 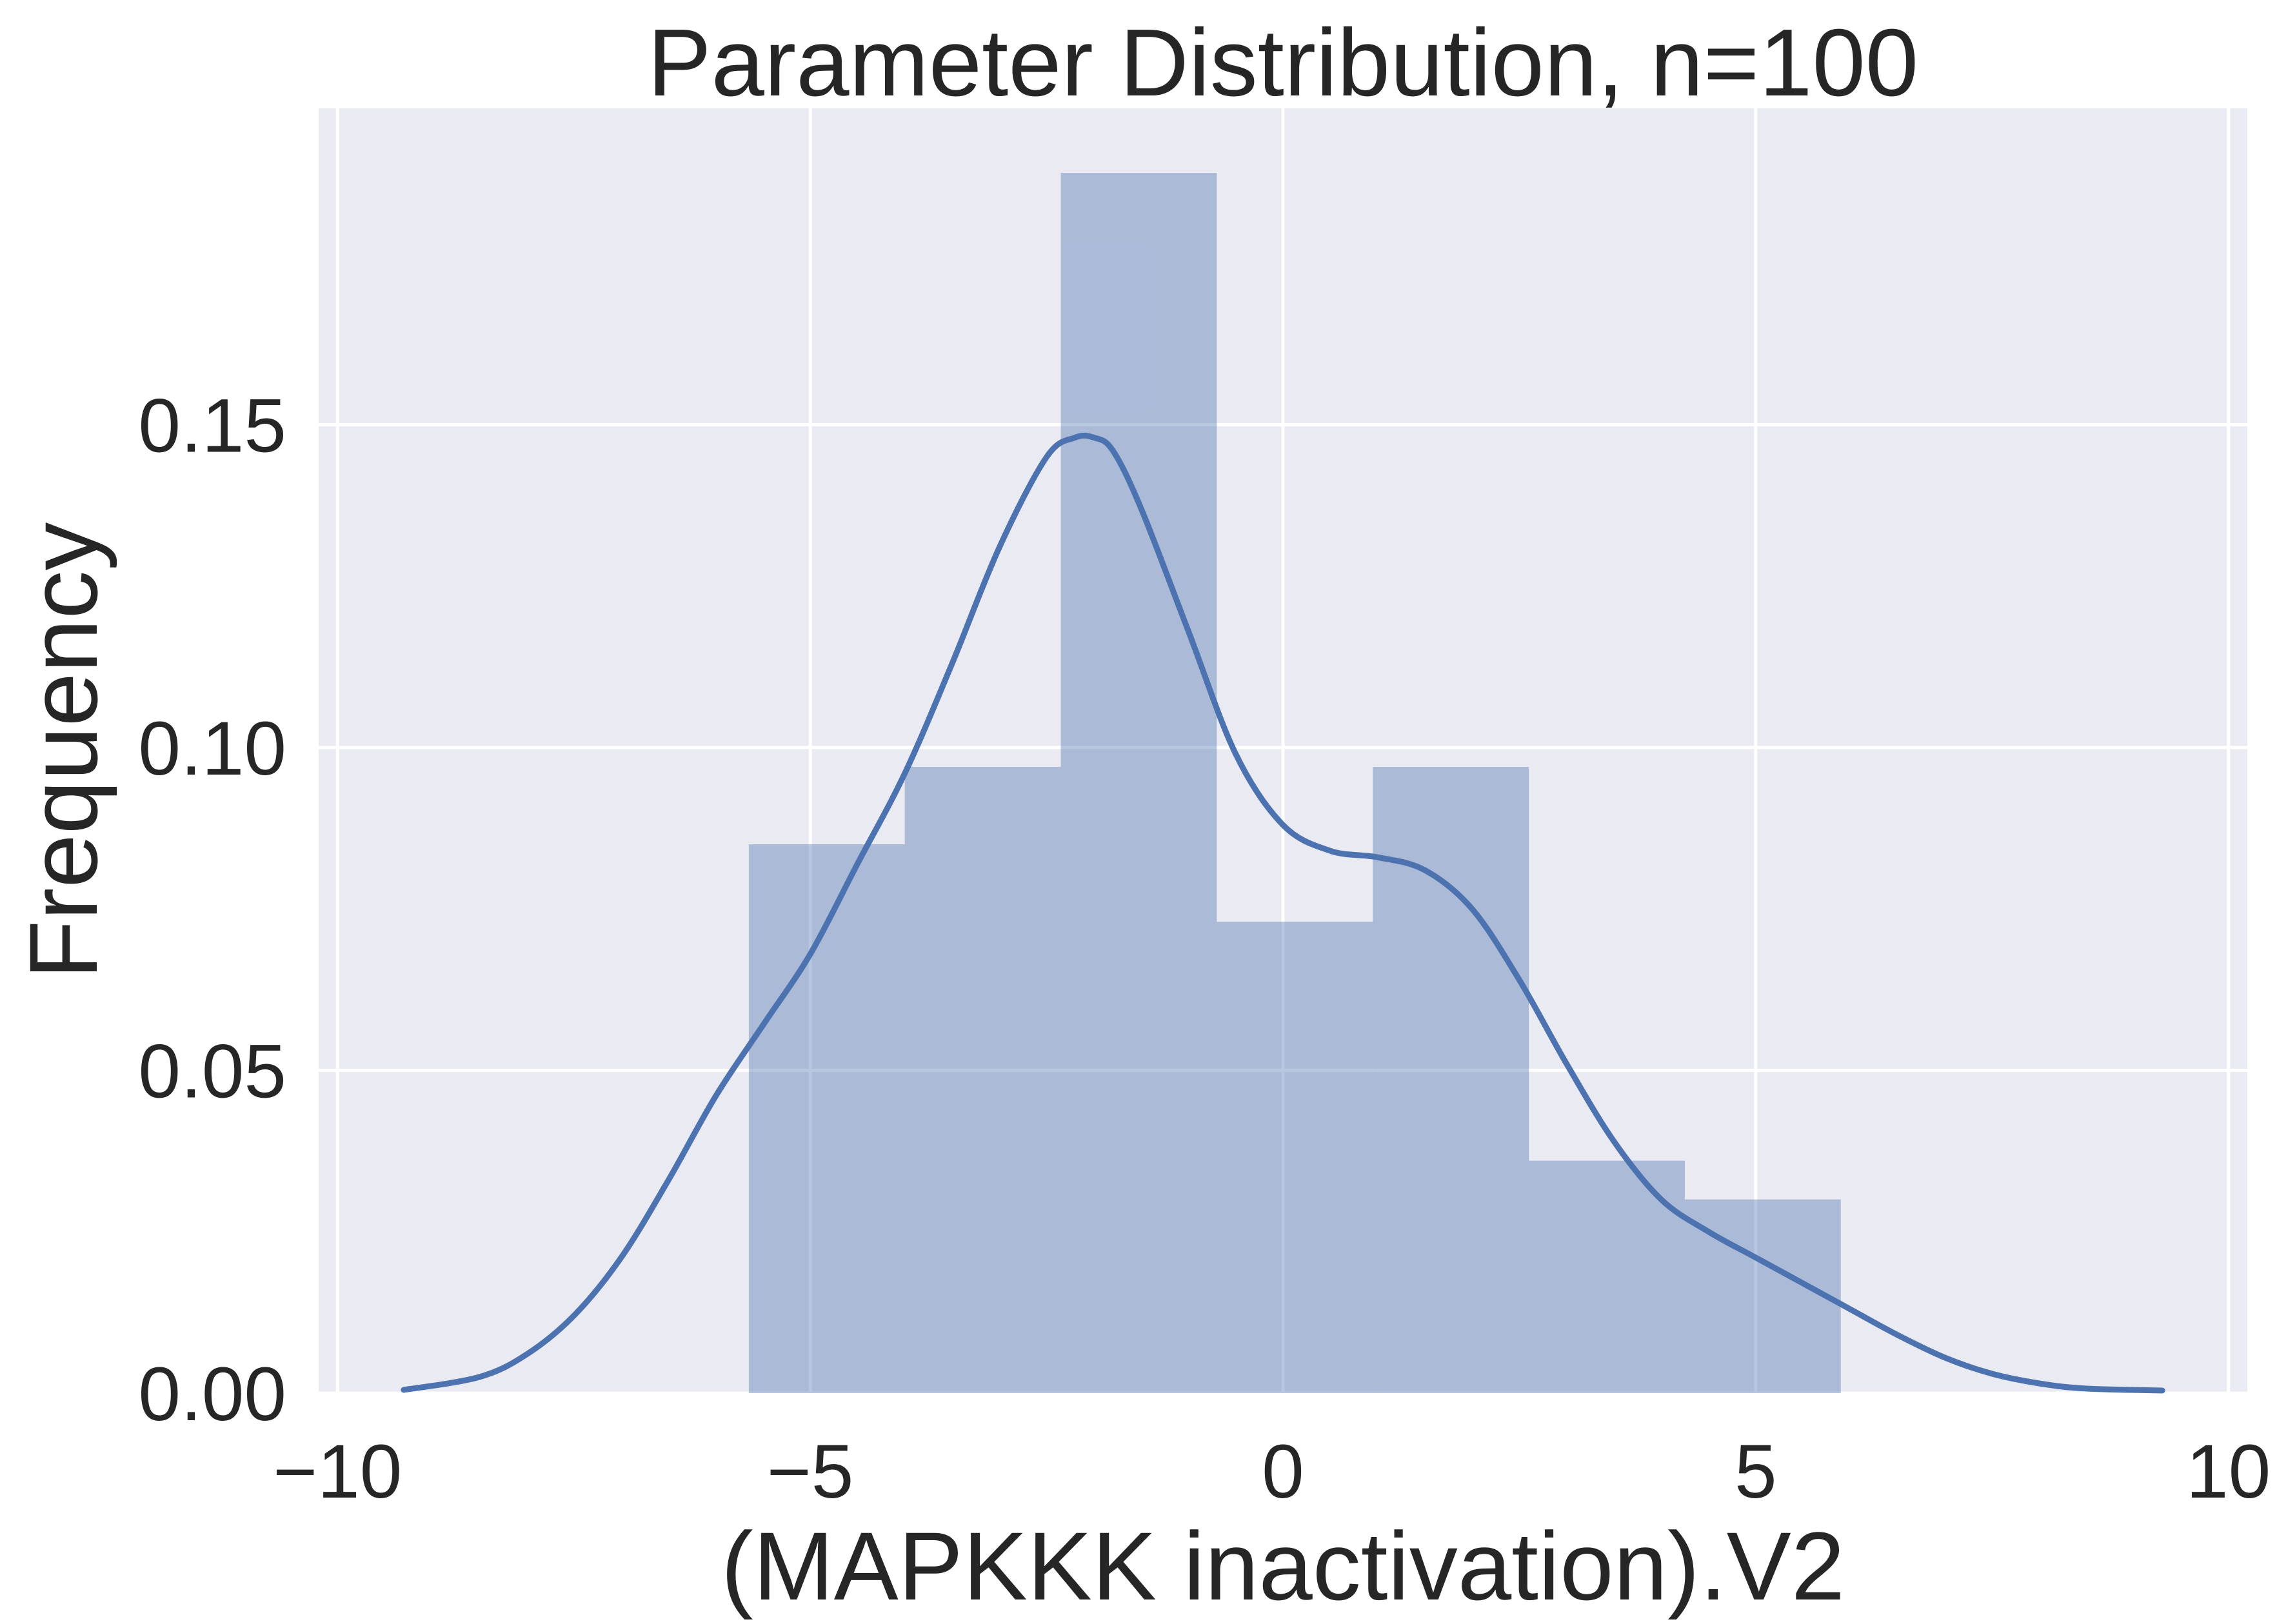 I want to click on x-tick-label-1: −5, so click(x=810, y=1471).